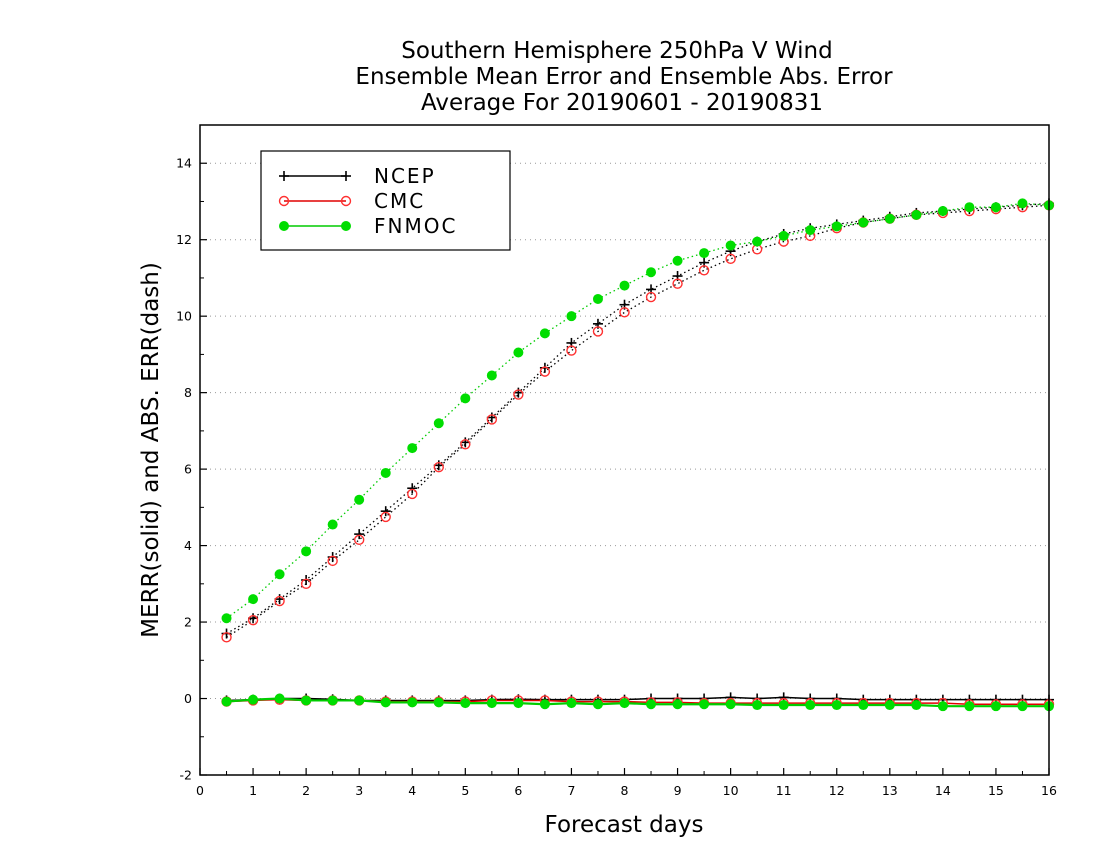 This screenshot has height=850, width=1100. Describe the element at coordinates (184, 239) in the screenshot. I see `y-tick-label: 12` at that location.